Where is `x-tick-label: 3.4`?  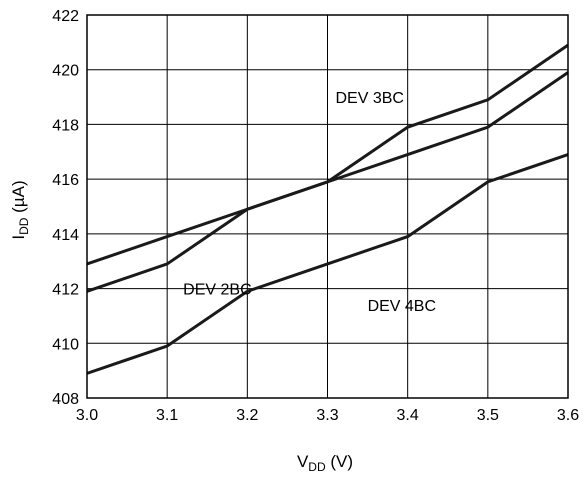
x-tick-label: 3.4 is located at coordinates (408, 415).